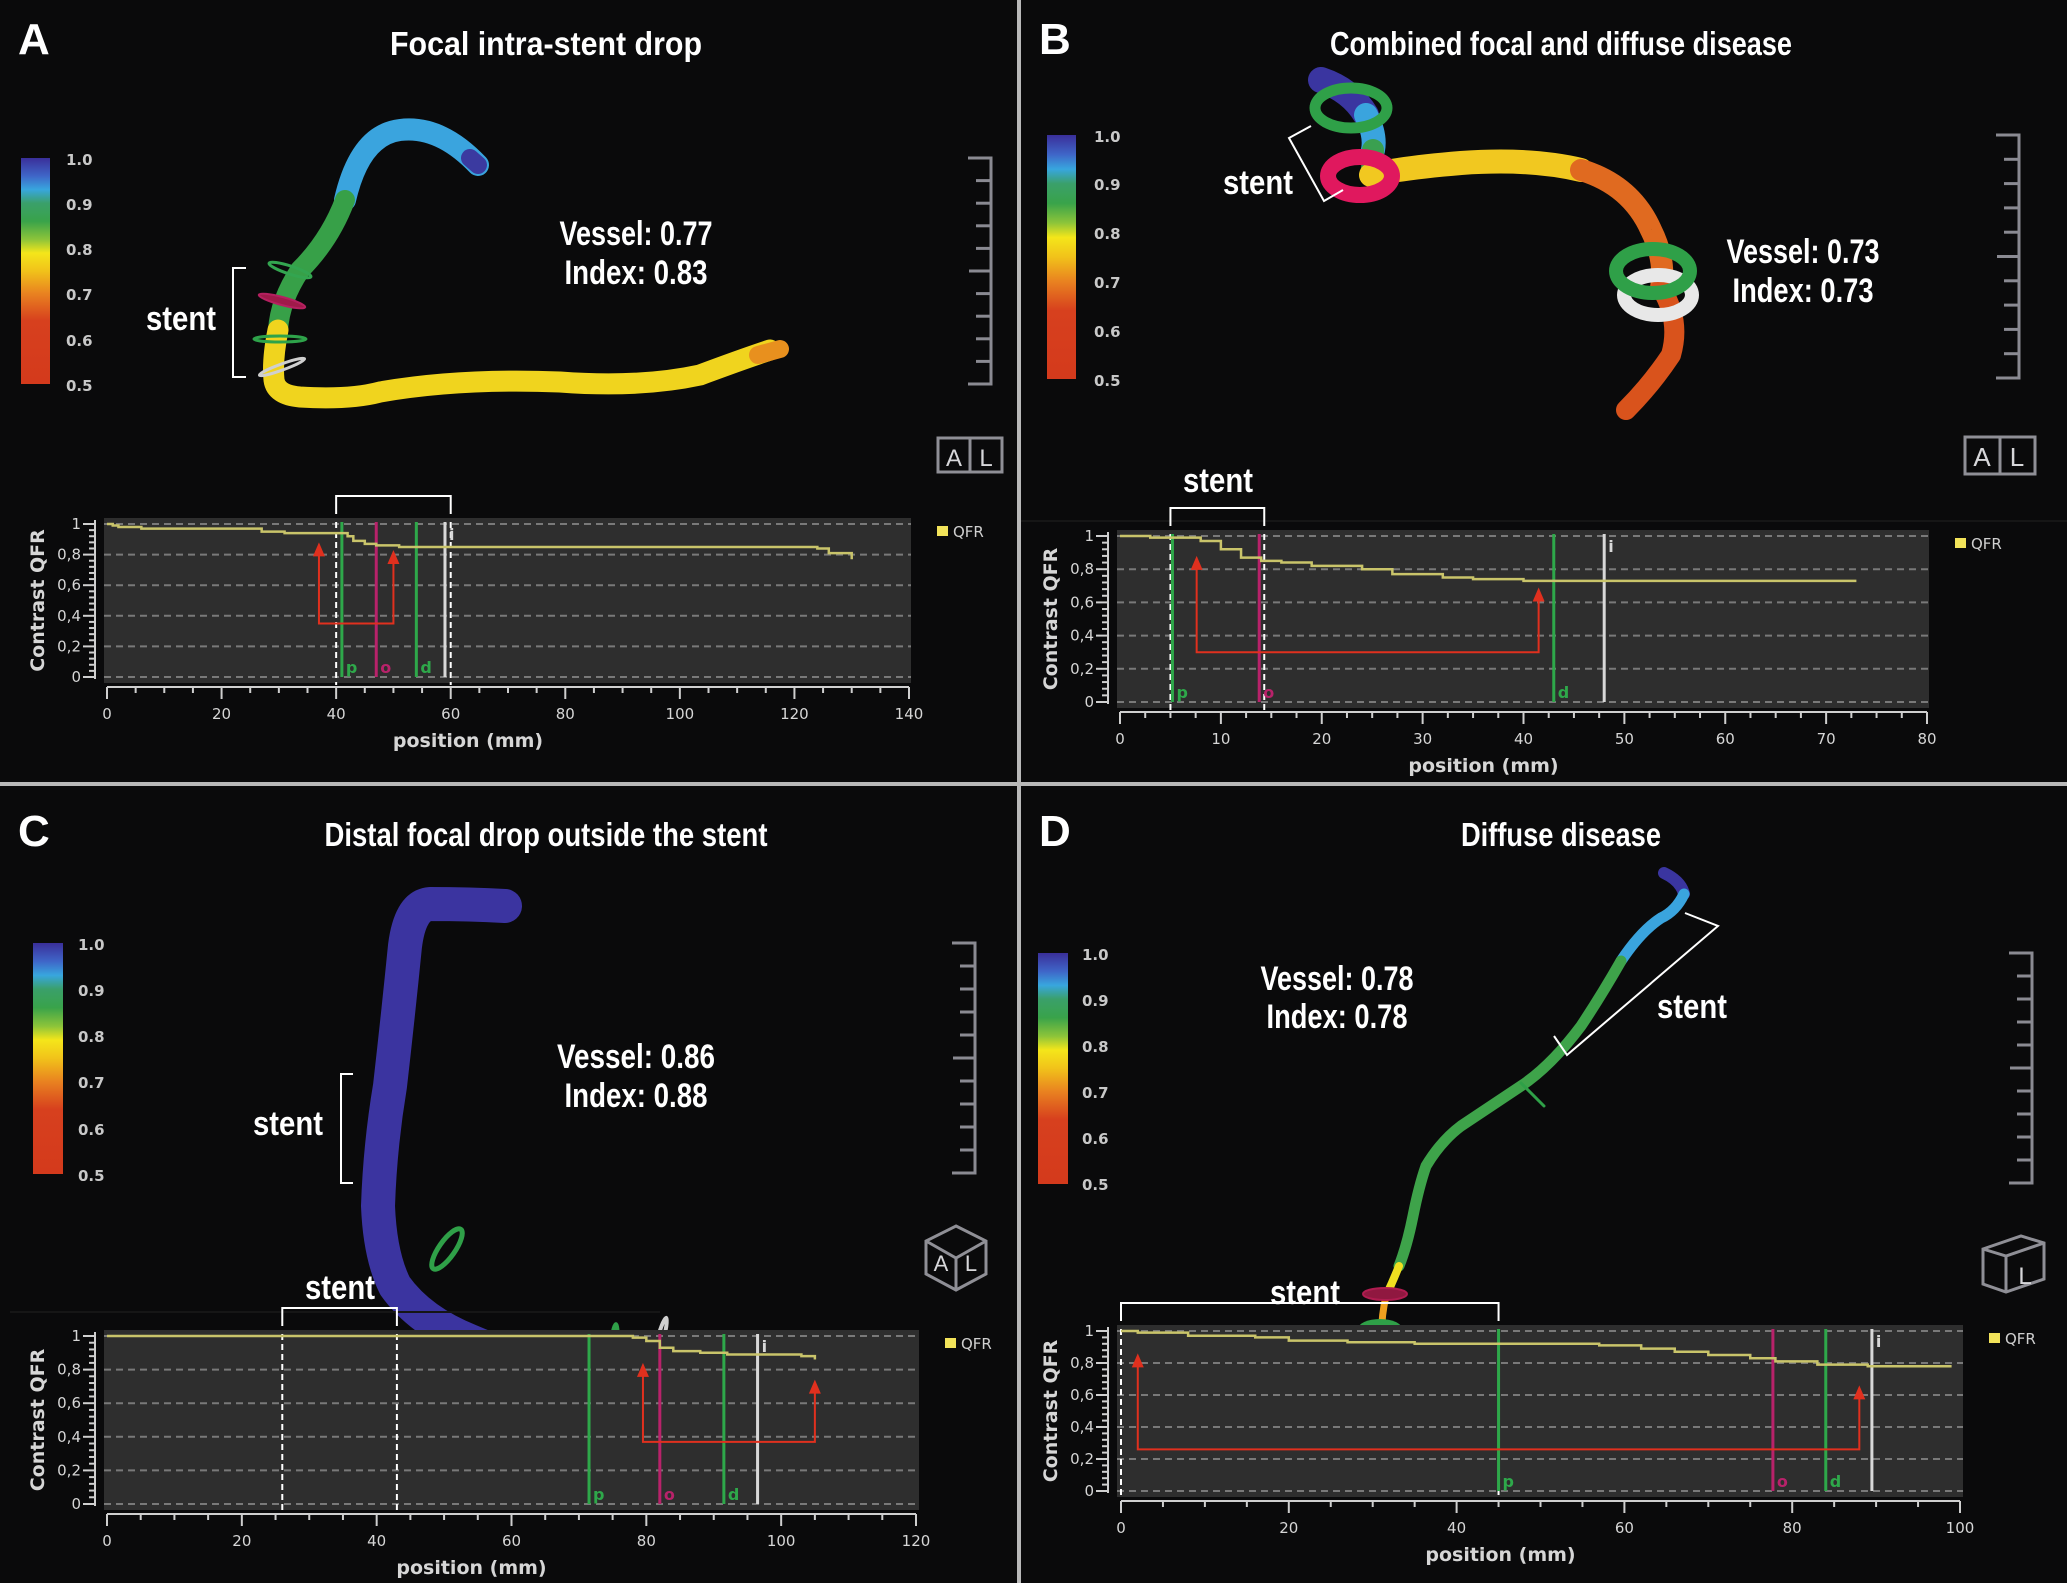 The height and width of the screenshot is (1583, 2067). Describe the element at coordinates (1082, 569) in the screenshot. I see `y-tick-label: 0,8` at that location.